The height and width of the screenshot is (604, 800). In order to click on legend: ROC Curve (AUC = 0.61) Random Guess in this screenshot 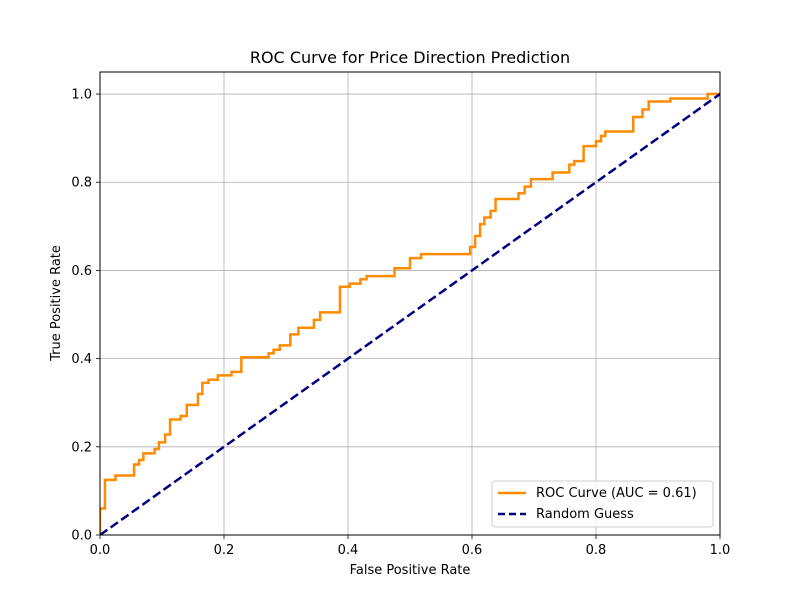, I will do `click(602, 504)`.